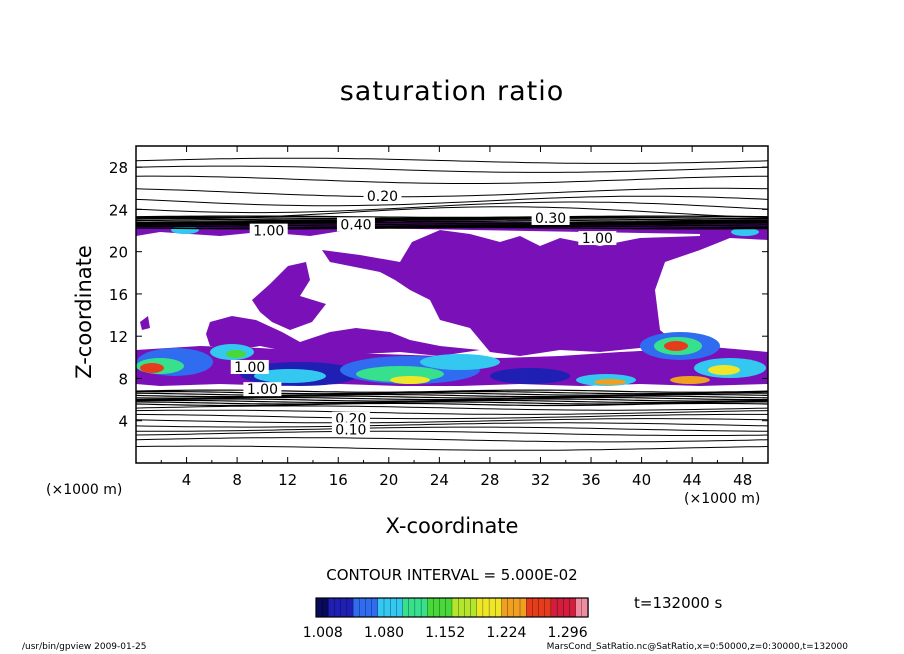  What do you see at coordinates (452, 526) in the screenshot?
I see `x-axis-label: X-coordinate` at bounding box center [452, 526].